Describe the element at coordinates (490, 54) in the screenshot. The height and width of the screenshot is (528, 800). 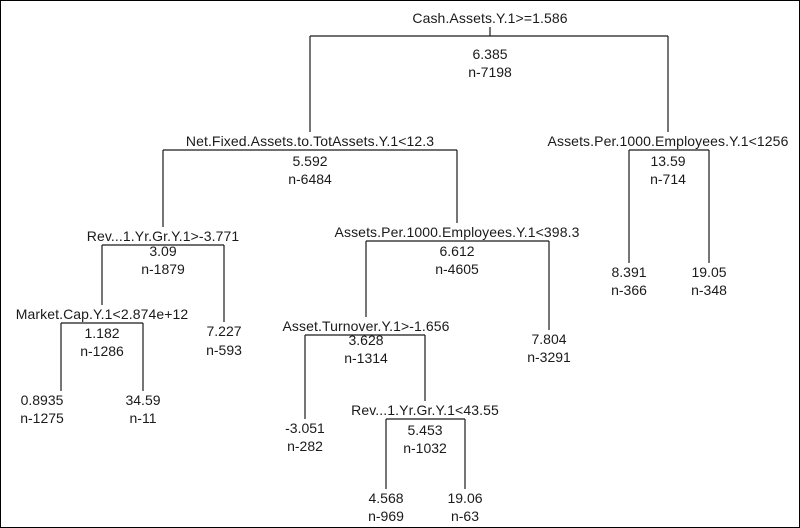
I see `split-value-root: 6.385` at that location.